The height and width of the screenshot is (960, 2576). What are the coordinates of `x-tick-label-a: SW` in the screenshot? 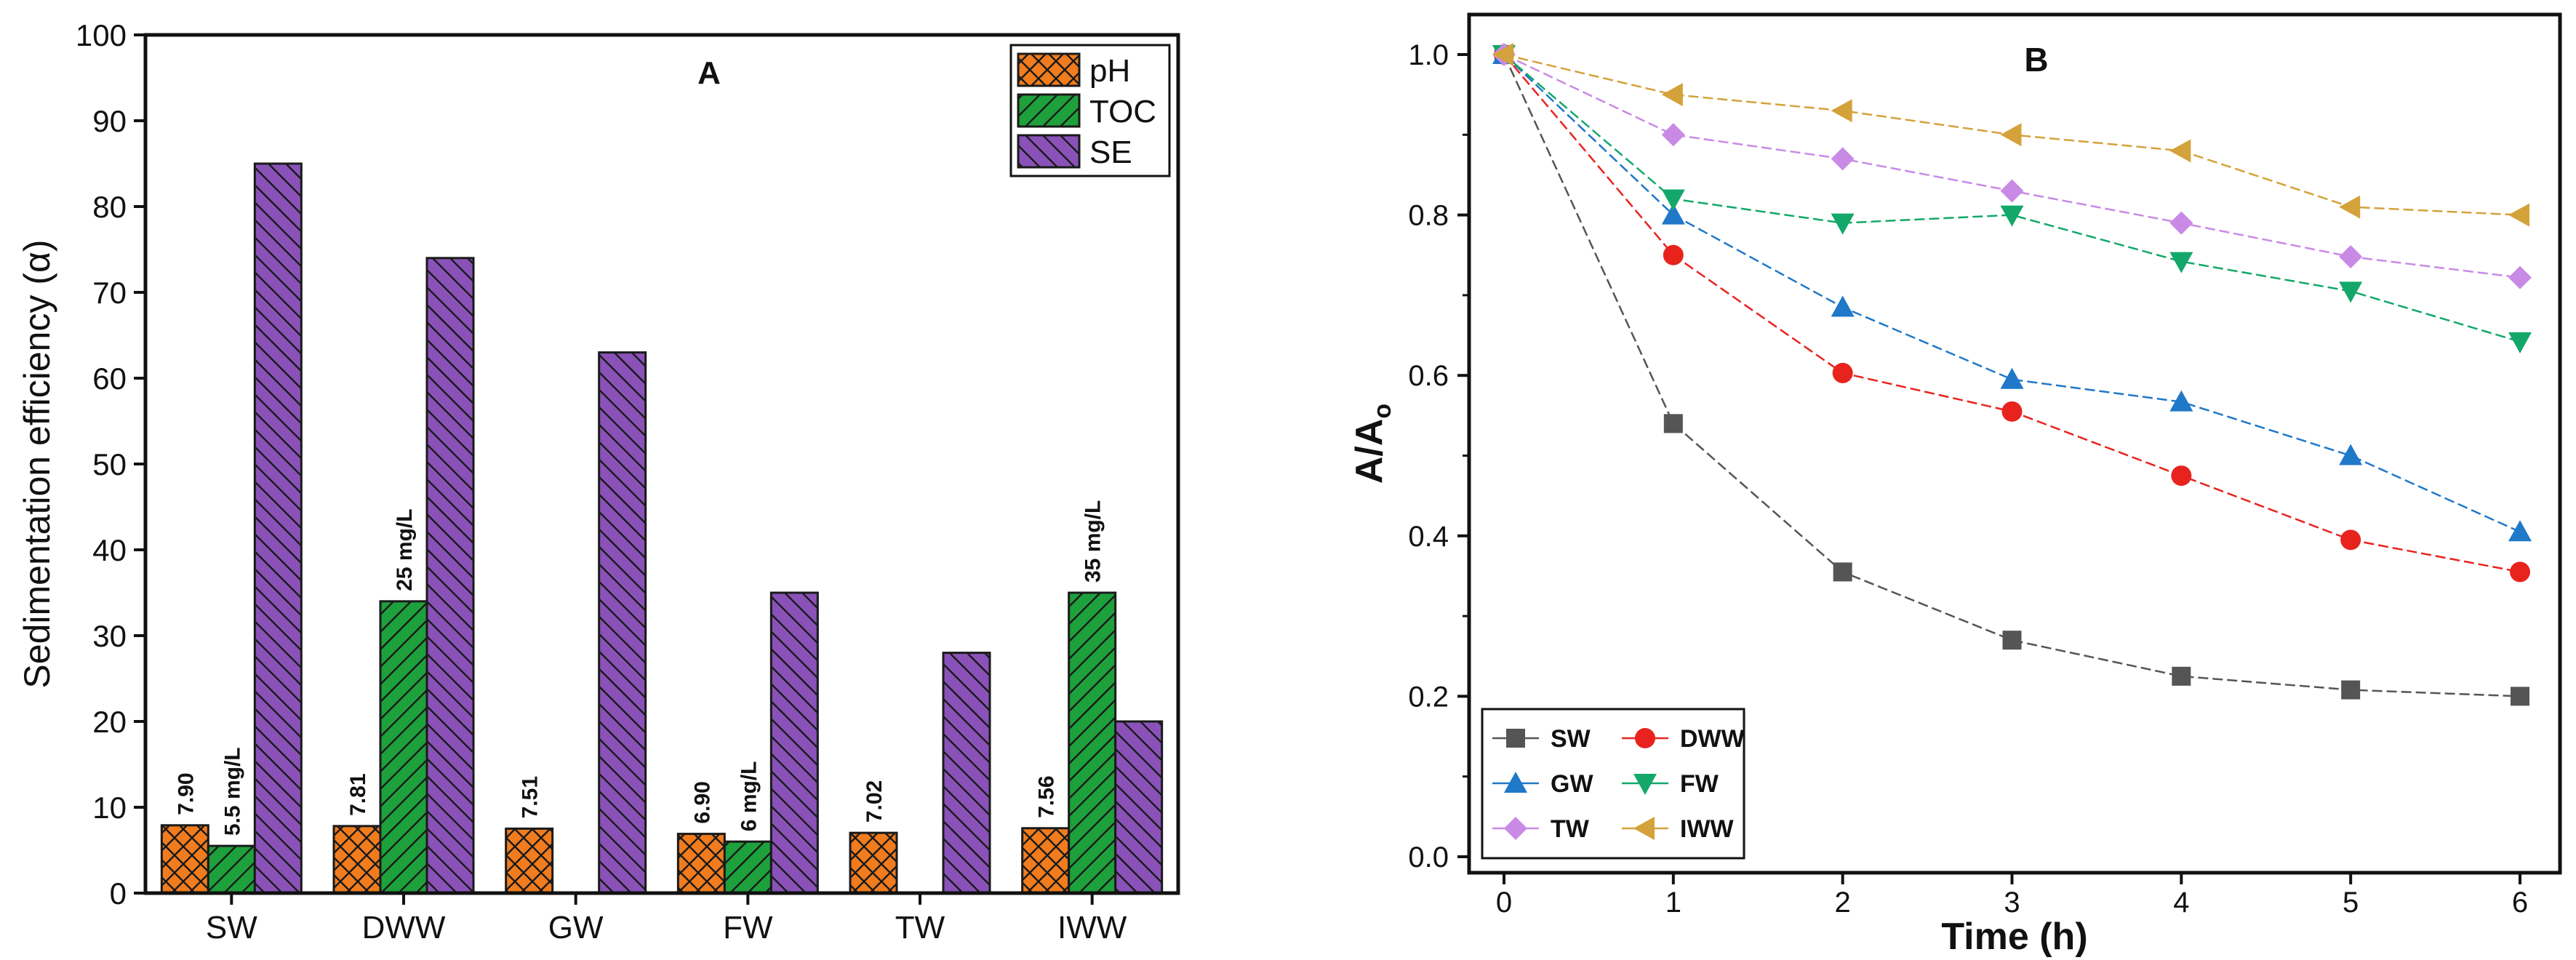 It's located at (231, 927).